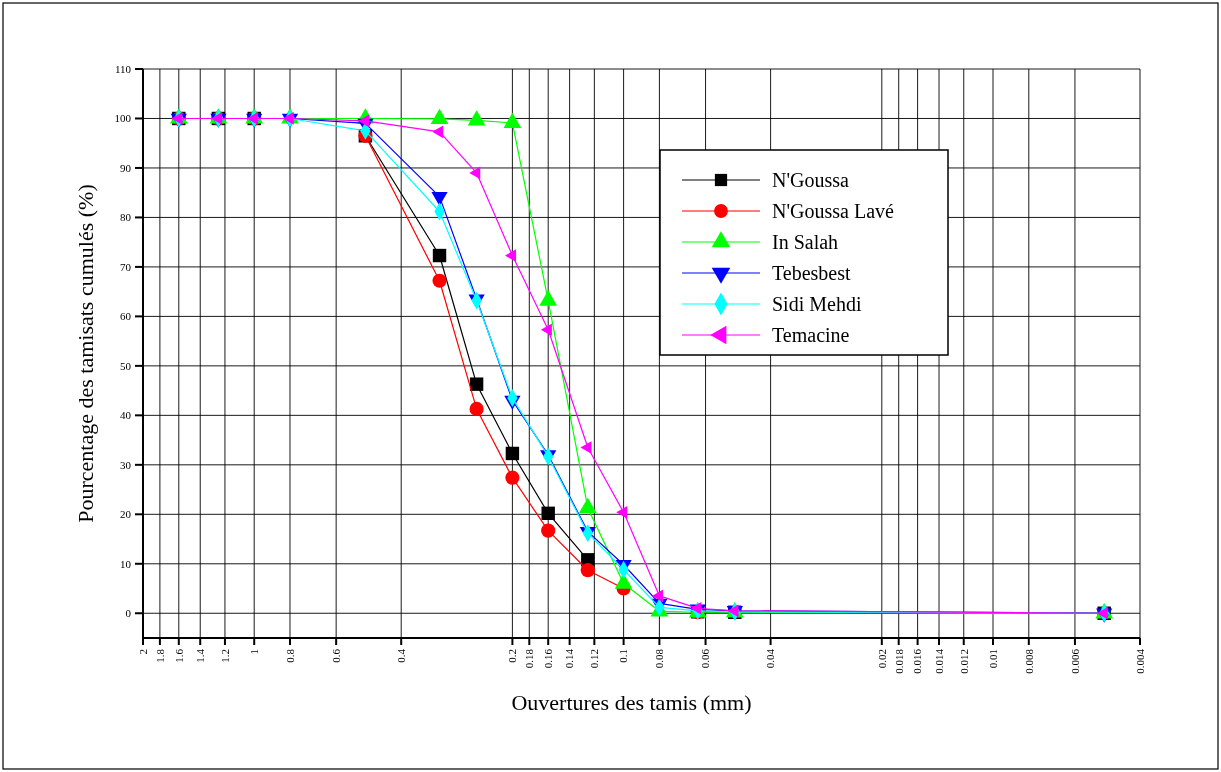 Image resolution: width=1221 pixels, height=772 pixels. I want to click on x-tick-label: 0.6, so click(336, 655).